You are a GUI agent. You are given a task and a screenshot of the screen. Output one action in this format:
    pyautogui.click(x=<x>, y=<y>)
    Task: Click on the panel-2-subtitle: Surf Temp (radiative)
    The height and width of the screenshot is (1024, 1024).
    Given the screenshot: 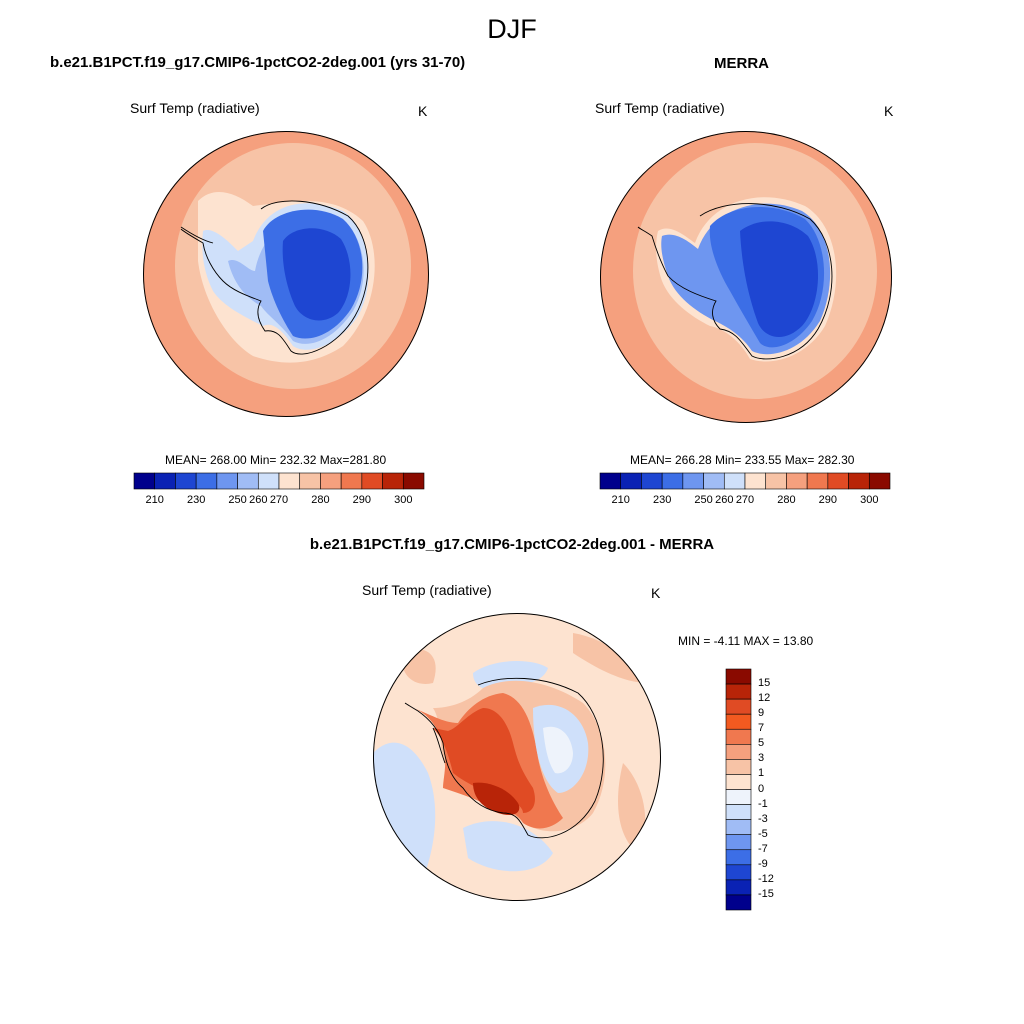 What is the action you would take?
    pyautogui.click(x=660, y=108)
    